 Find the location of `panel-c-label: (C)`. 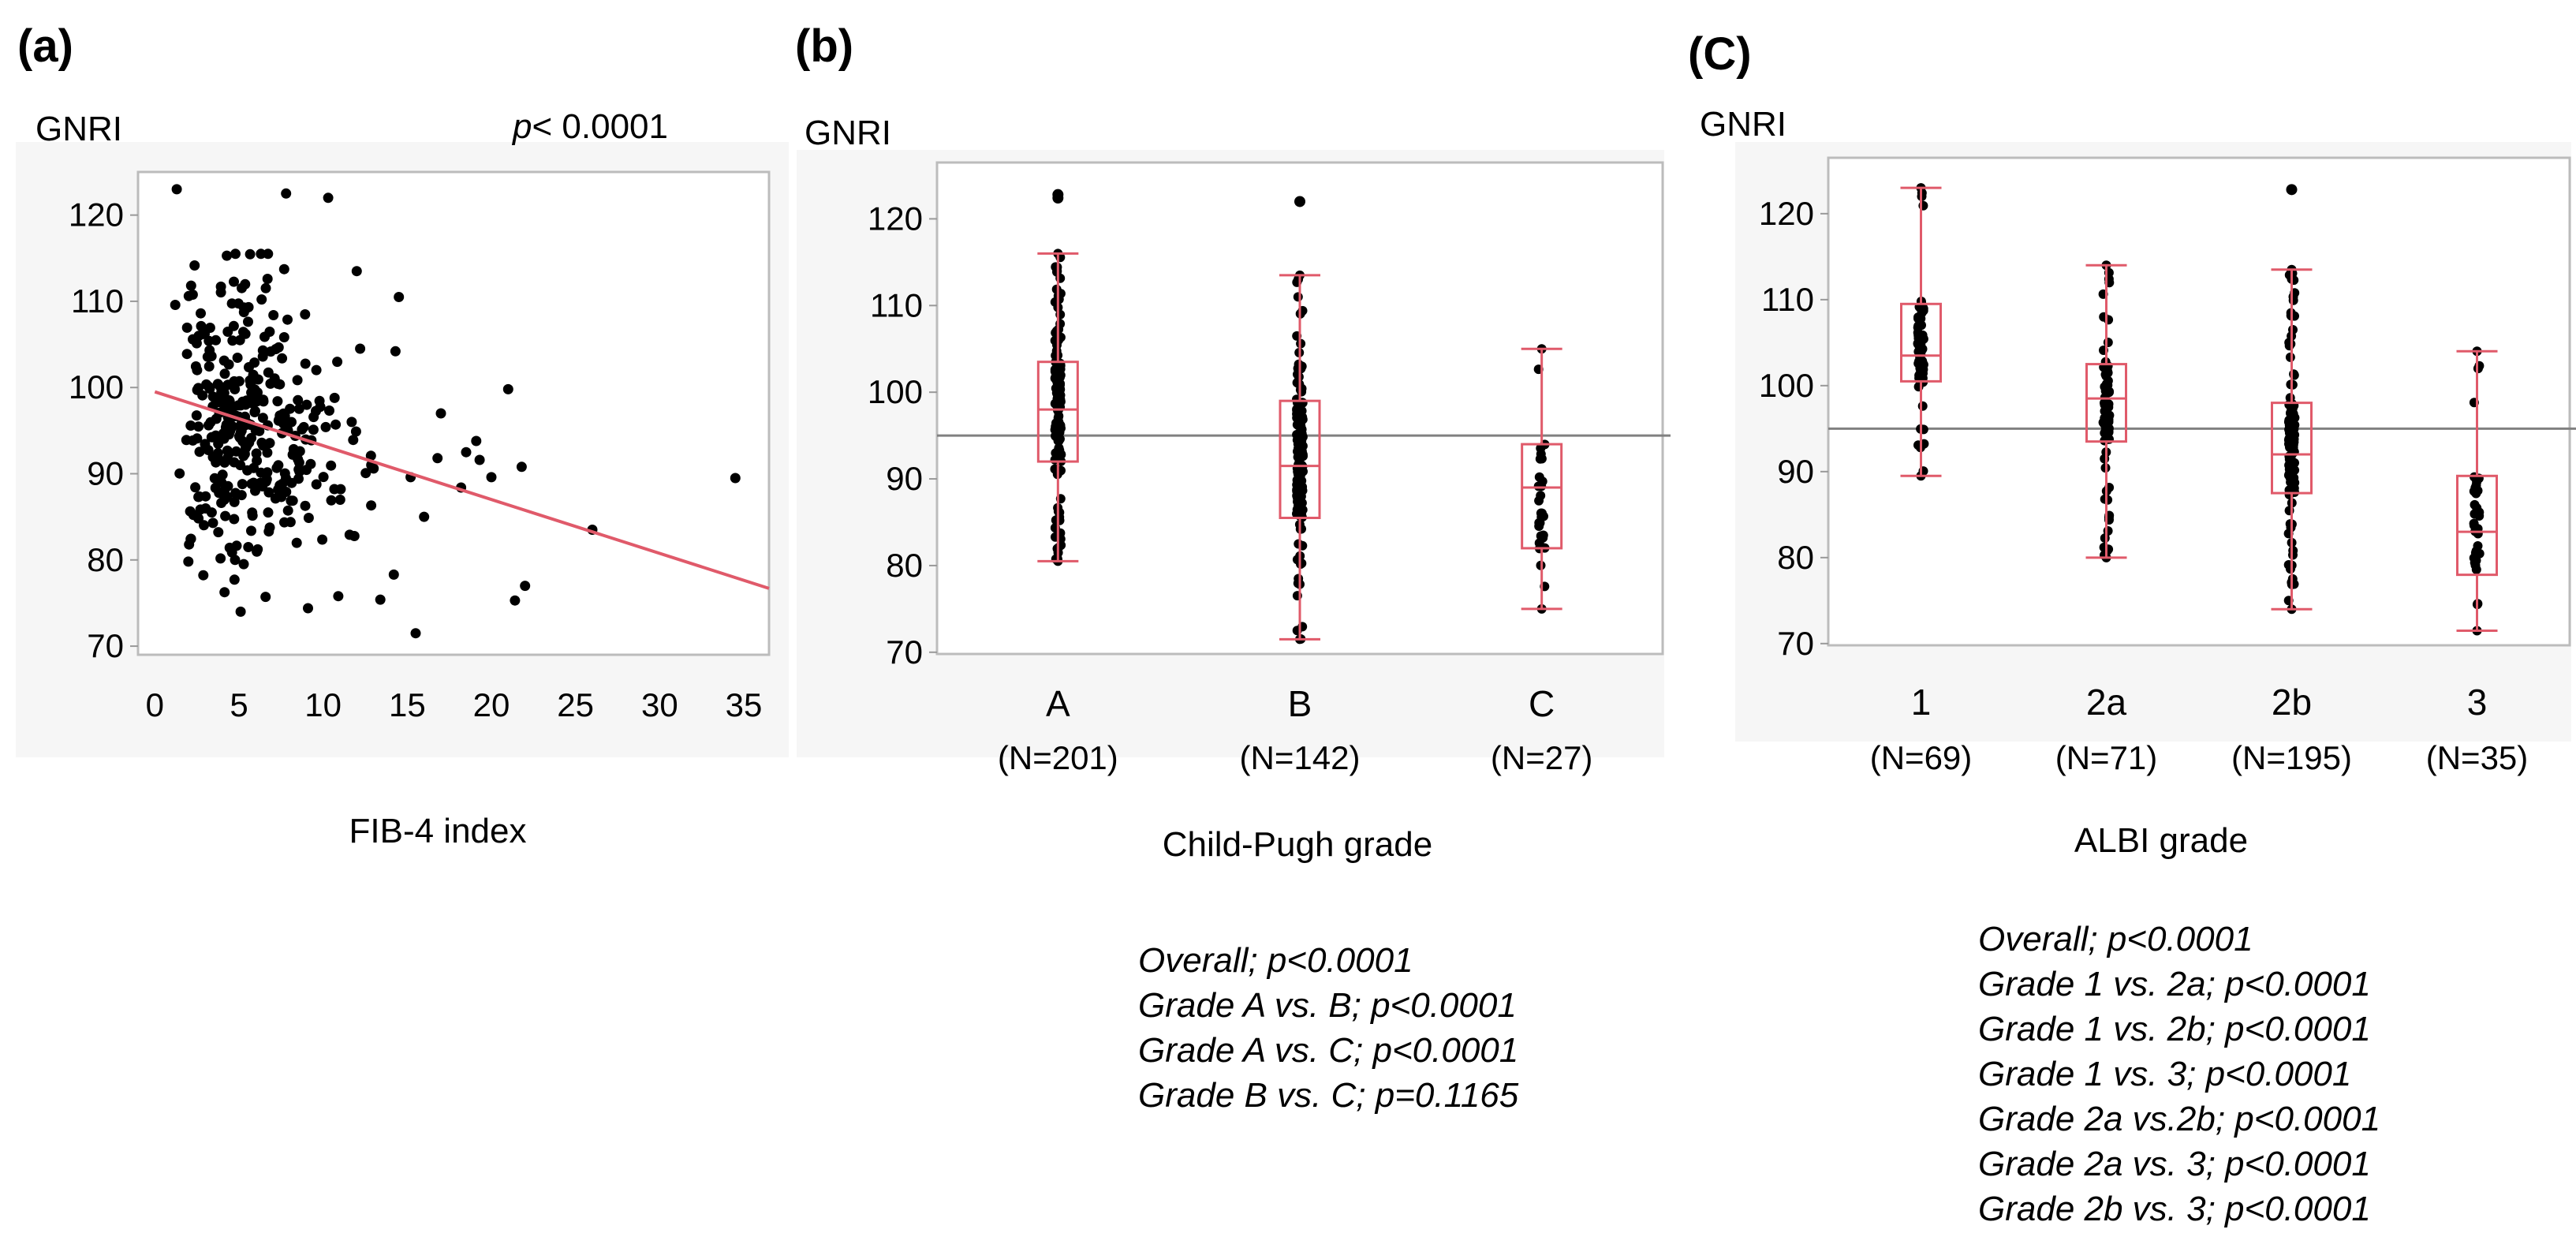

panel-c-label: (C) is located at coordinates (1720, 54).